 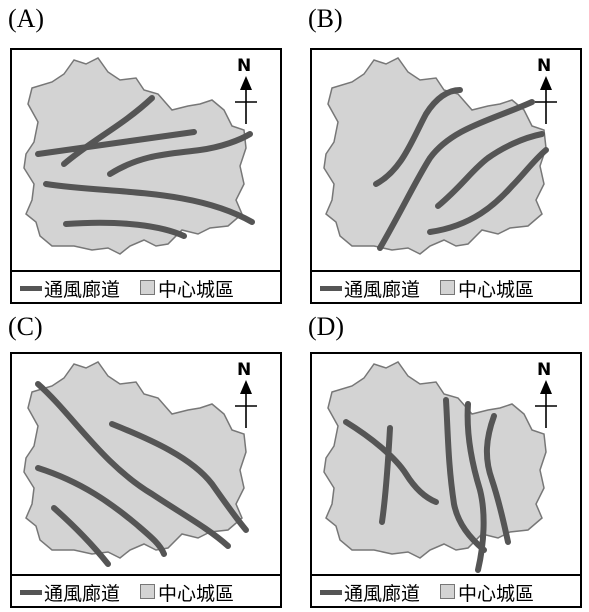 What do you see at coordinates (325, 18) in the screenshot?
I see `panel-label: (B)` at bounding box center [325, 18].